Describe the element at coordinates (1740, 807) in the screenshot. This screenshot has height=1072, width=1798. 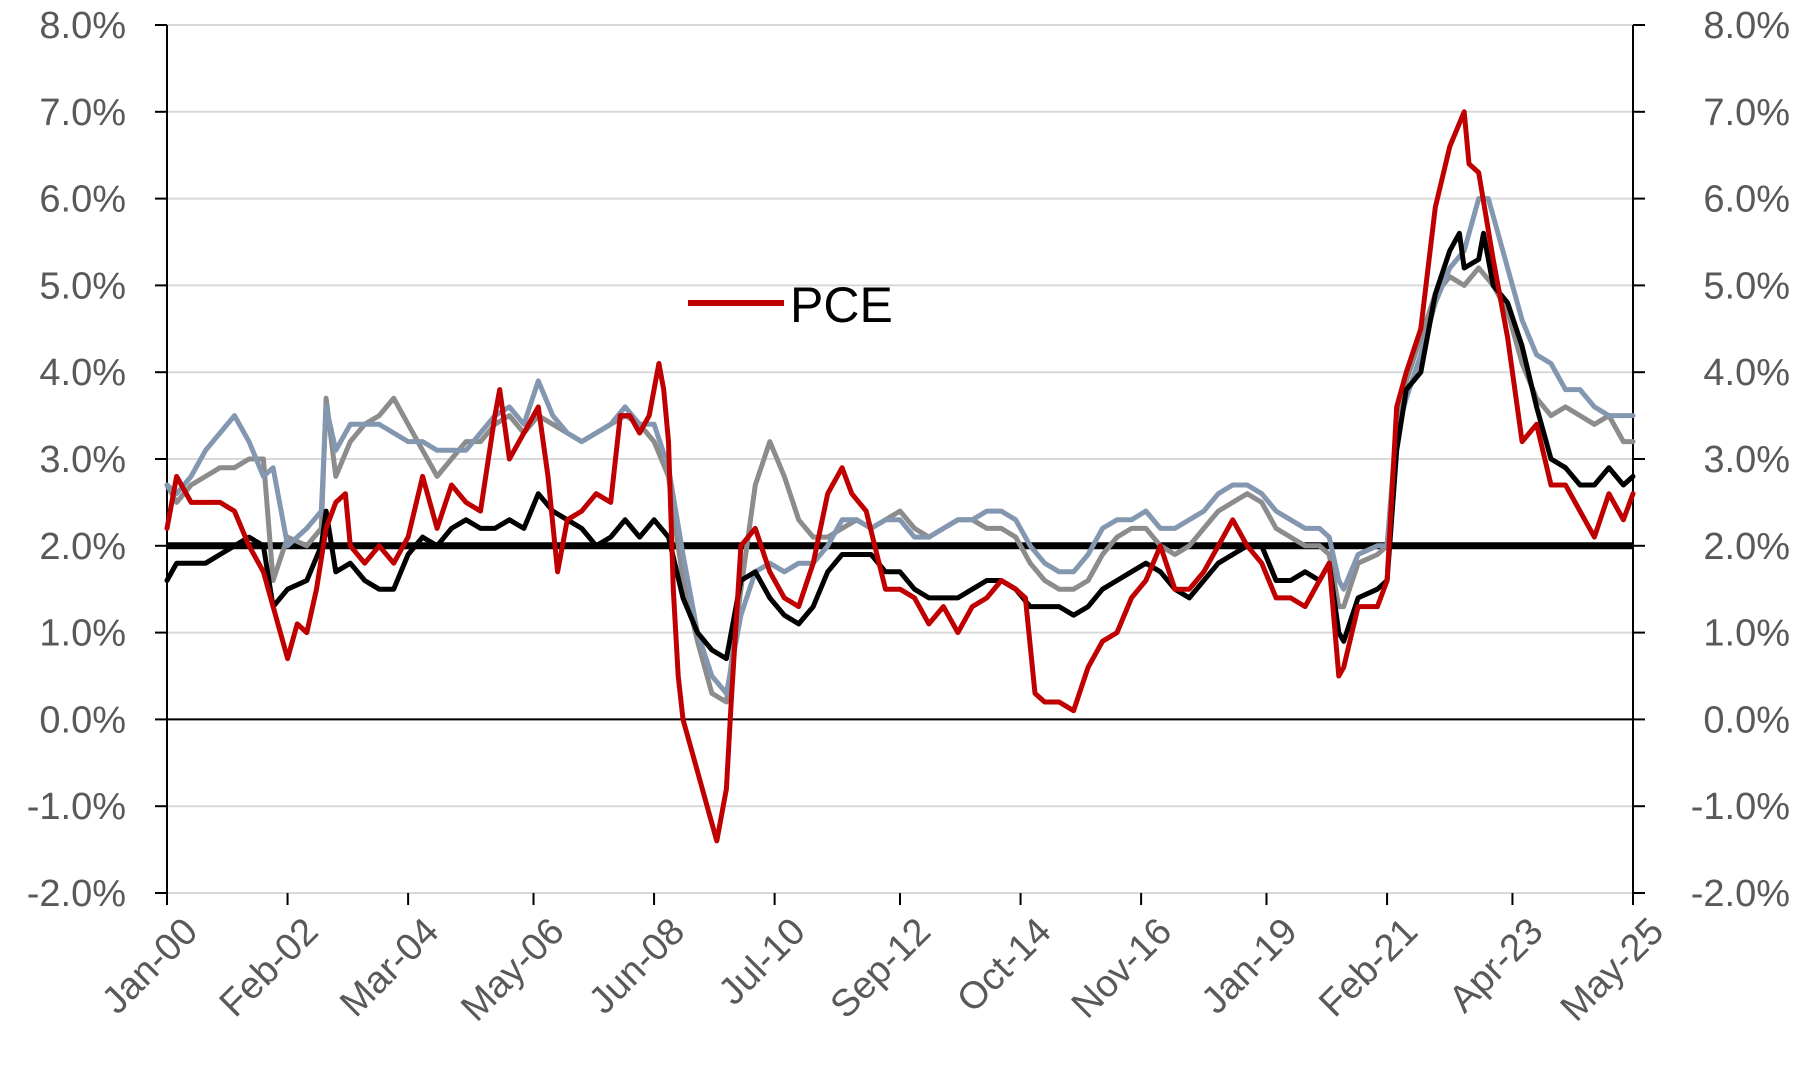
I see `y-tick-label-right: -1.0%` at that location.